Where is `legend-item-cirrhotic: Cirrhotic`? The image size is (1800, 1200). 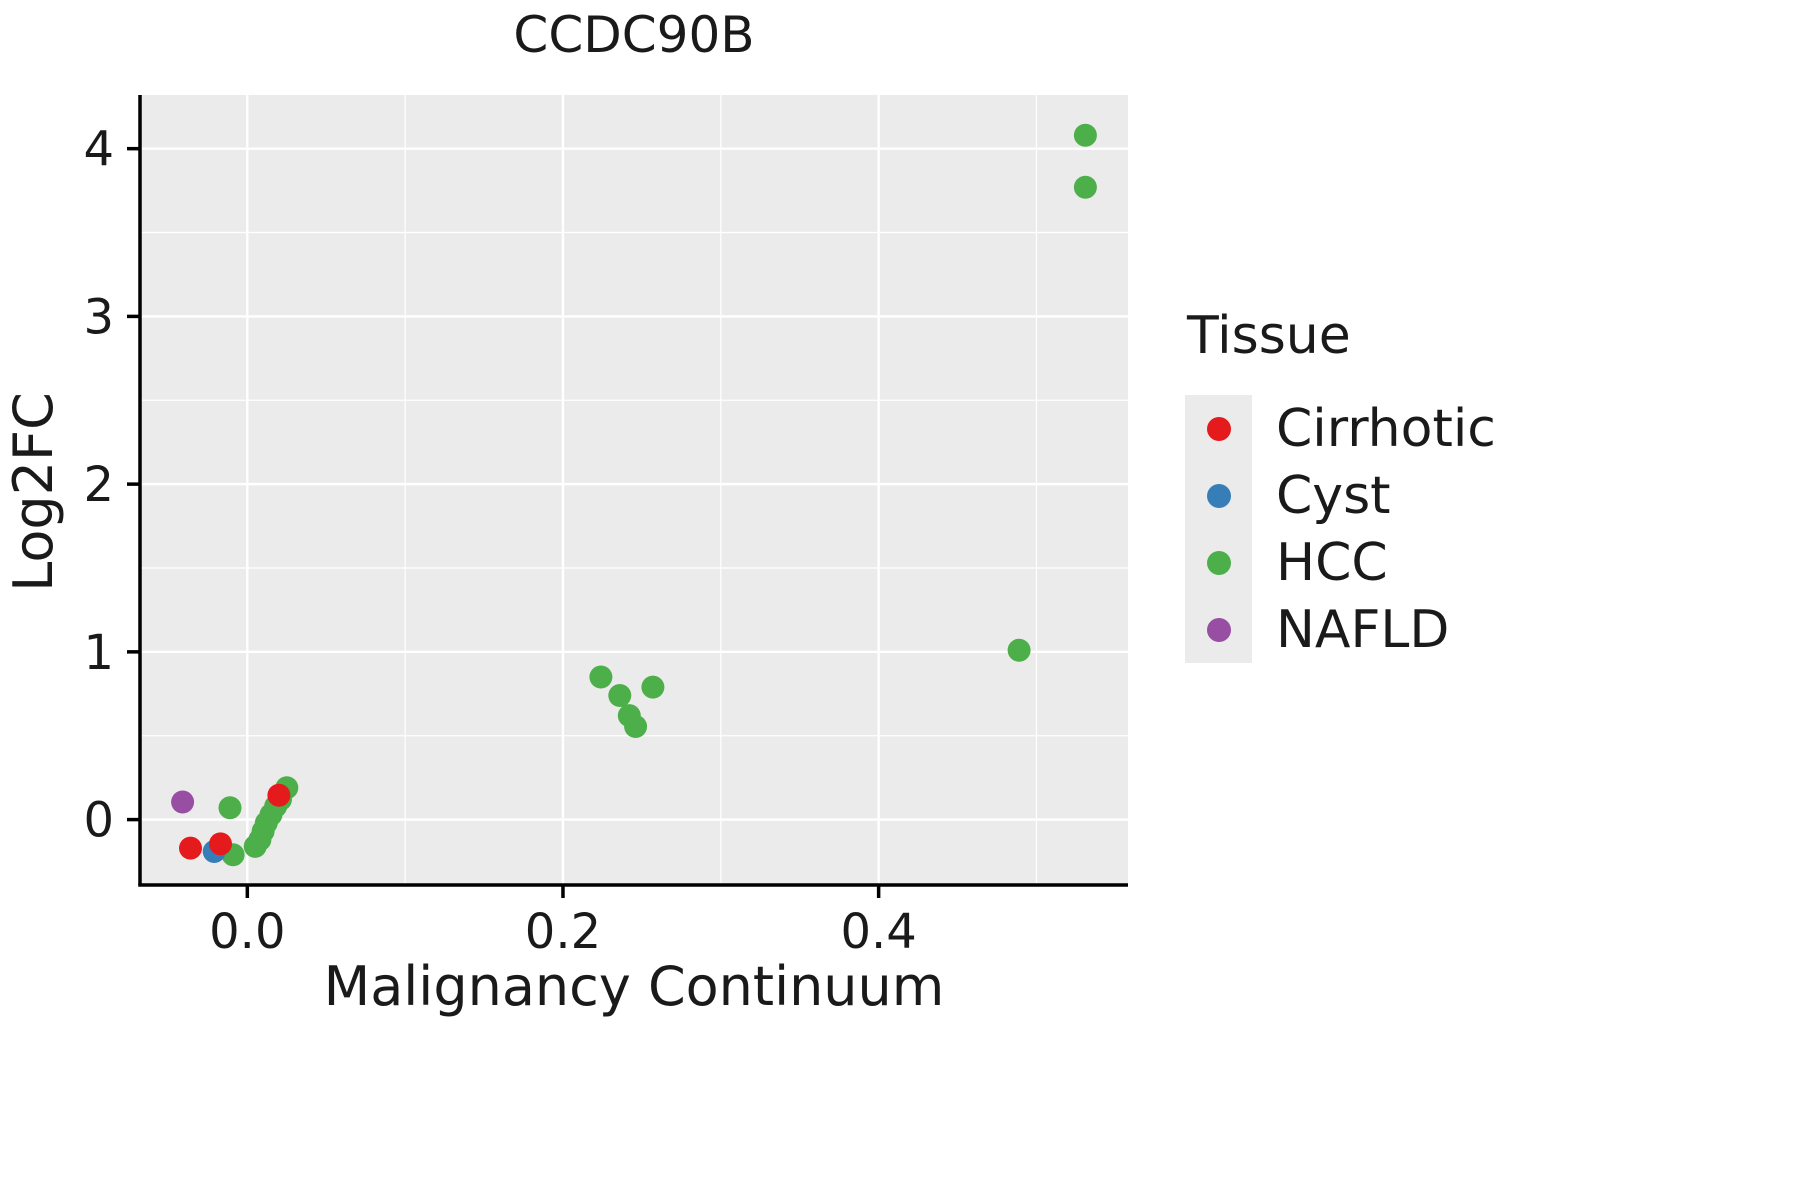
legend-item-cirrhotic: Cirrhotic is located at coordinates (1340, 429).